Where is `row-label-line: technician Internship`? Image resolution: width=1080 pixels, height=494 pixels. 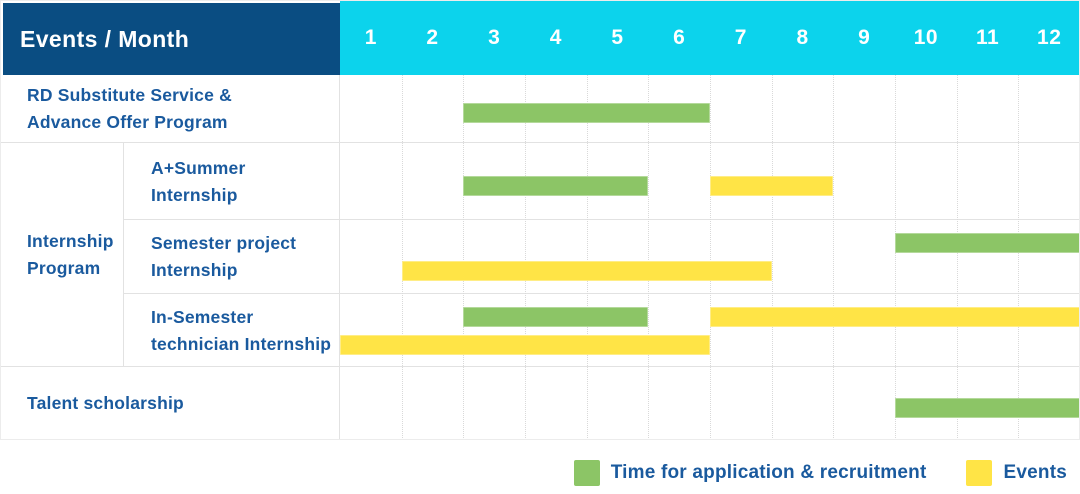
row-label-line: technician Internship is located at coordinates (241, 343).